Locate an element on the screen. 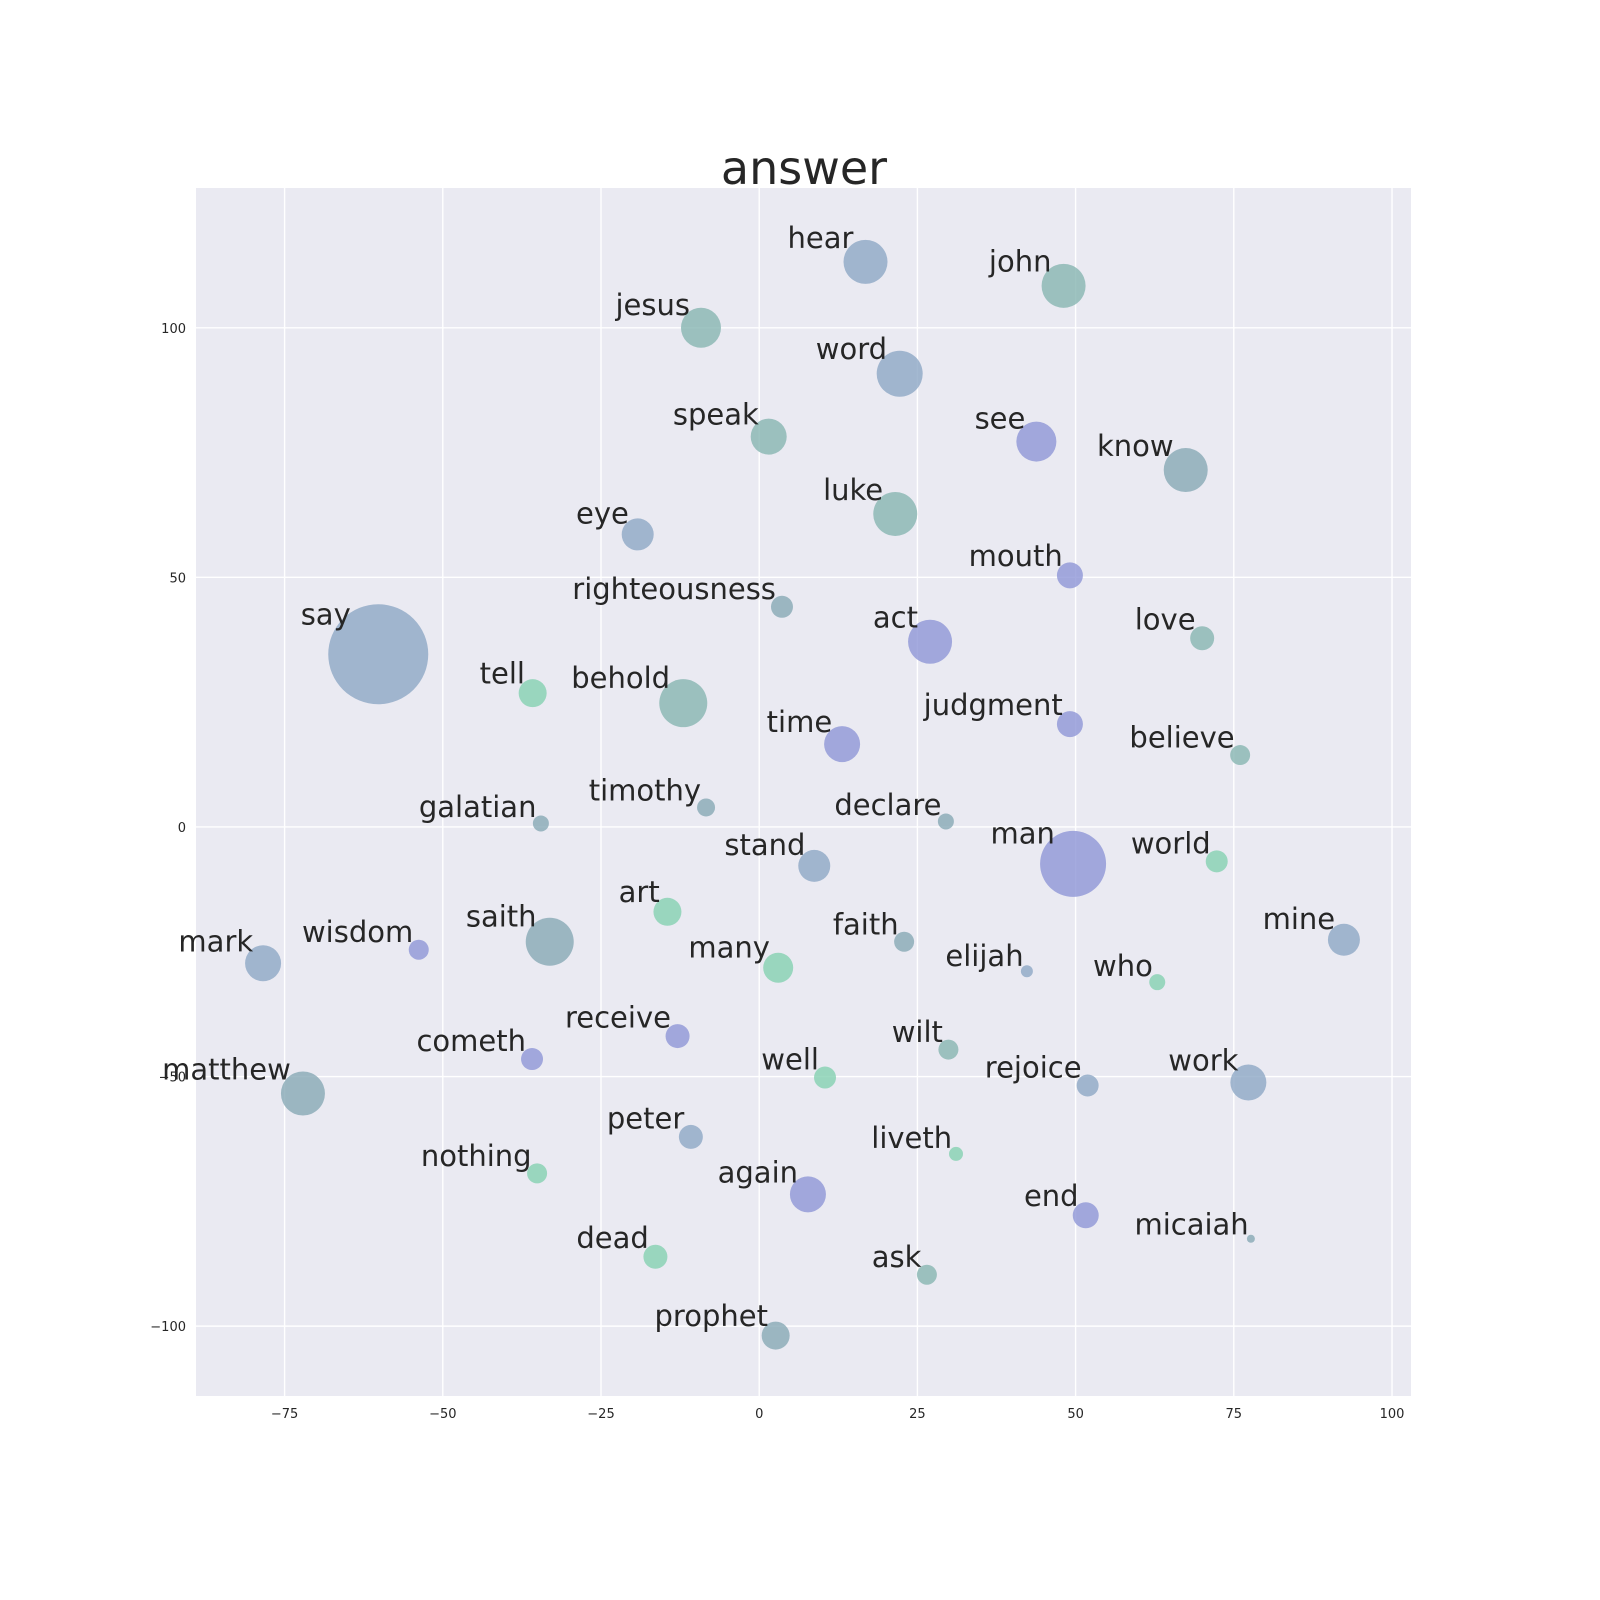  bubble-speak is located at coordinates (768, 436).